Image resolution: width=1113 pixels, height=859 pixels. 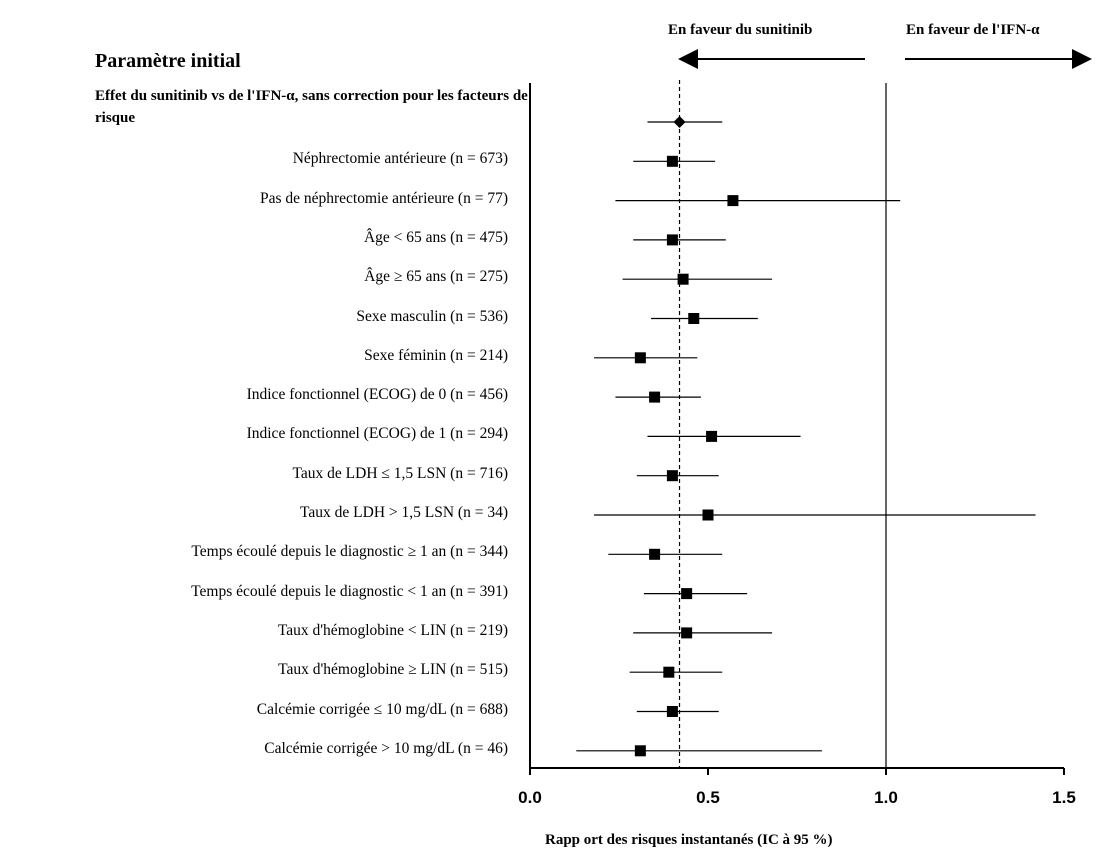 What do you see at coordinates (1064, 797) in the screenshot?
I see `x-tick-label-3: 1.5` at bounding box center [1064, 797].